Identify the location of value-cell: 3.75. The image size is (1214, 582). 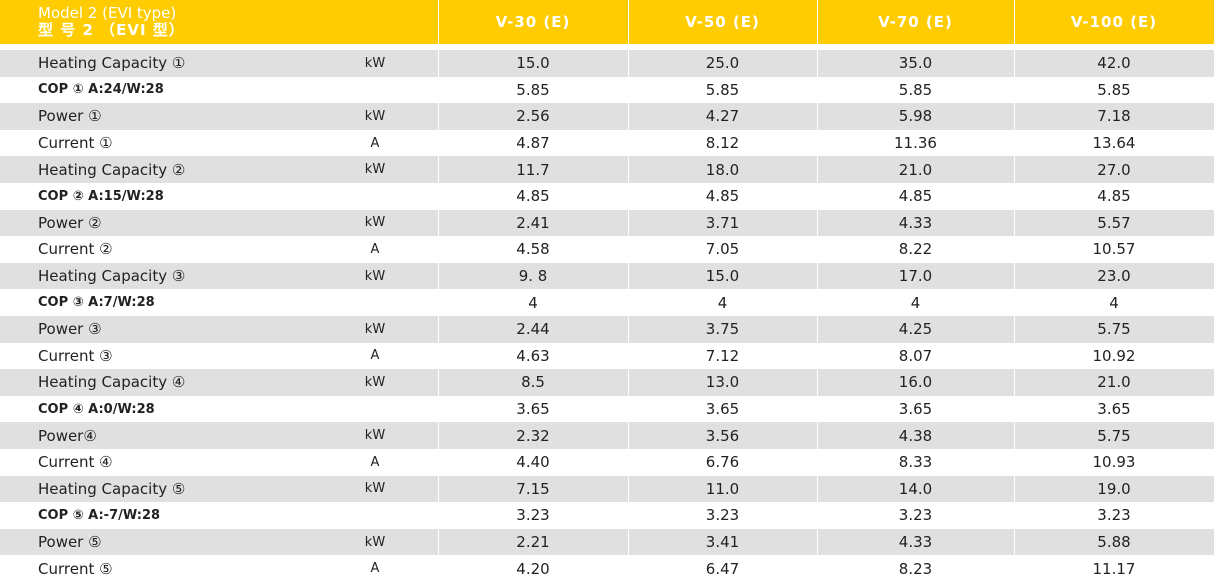
(722, 329).